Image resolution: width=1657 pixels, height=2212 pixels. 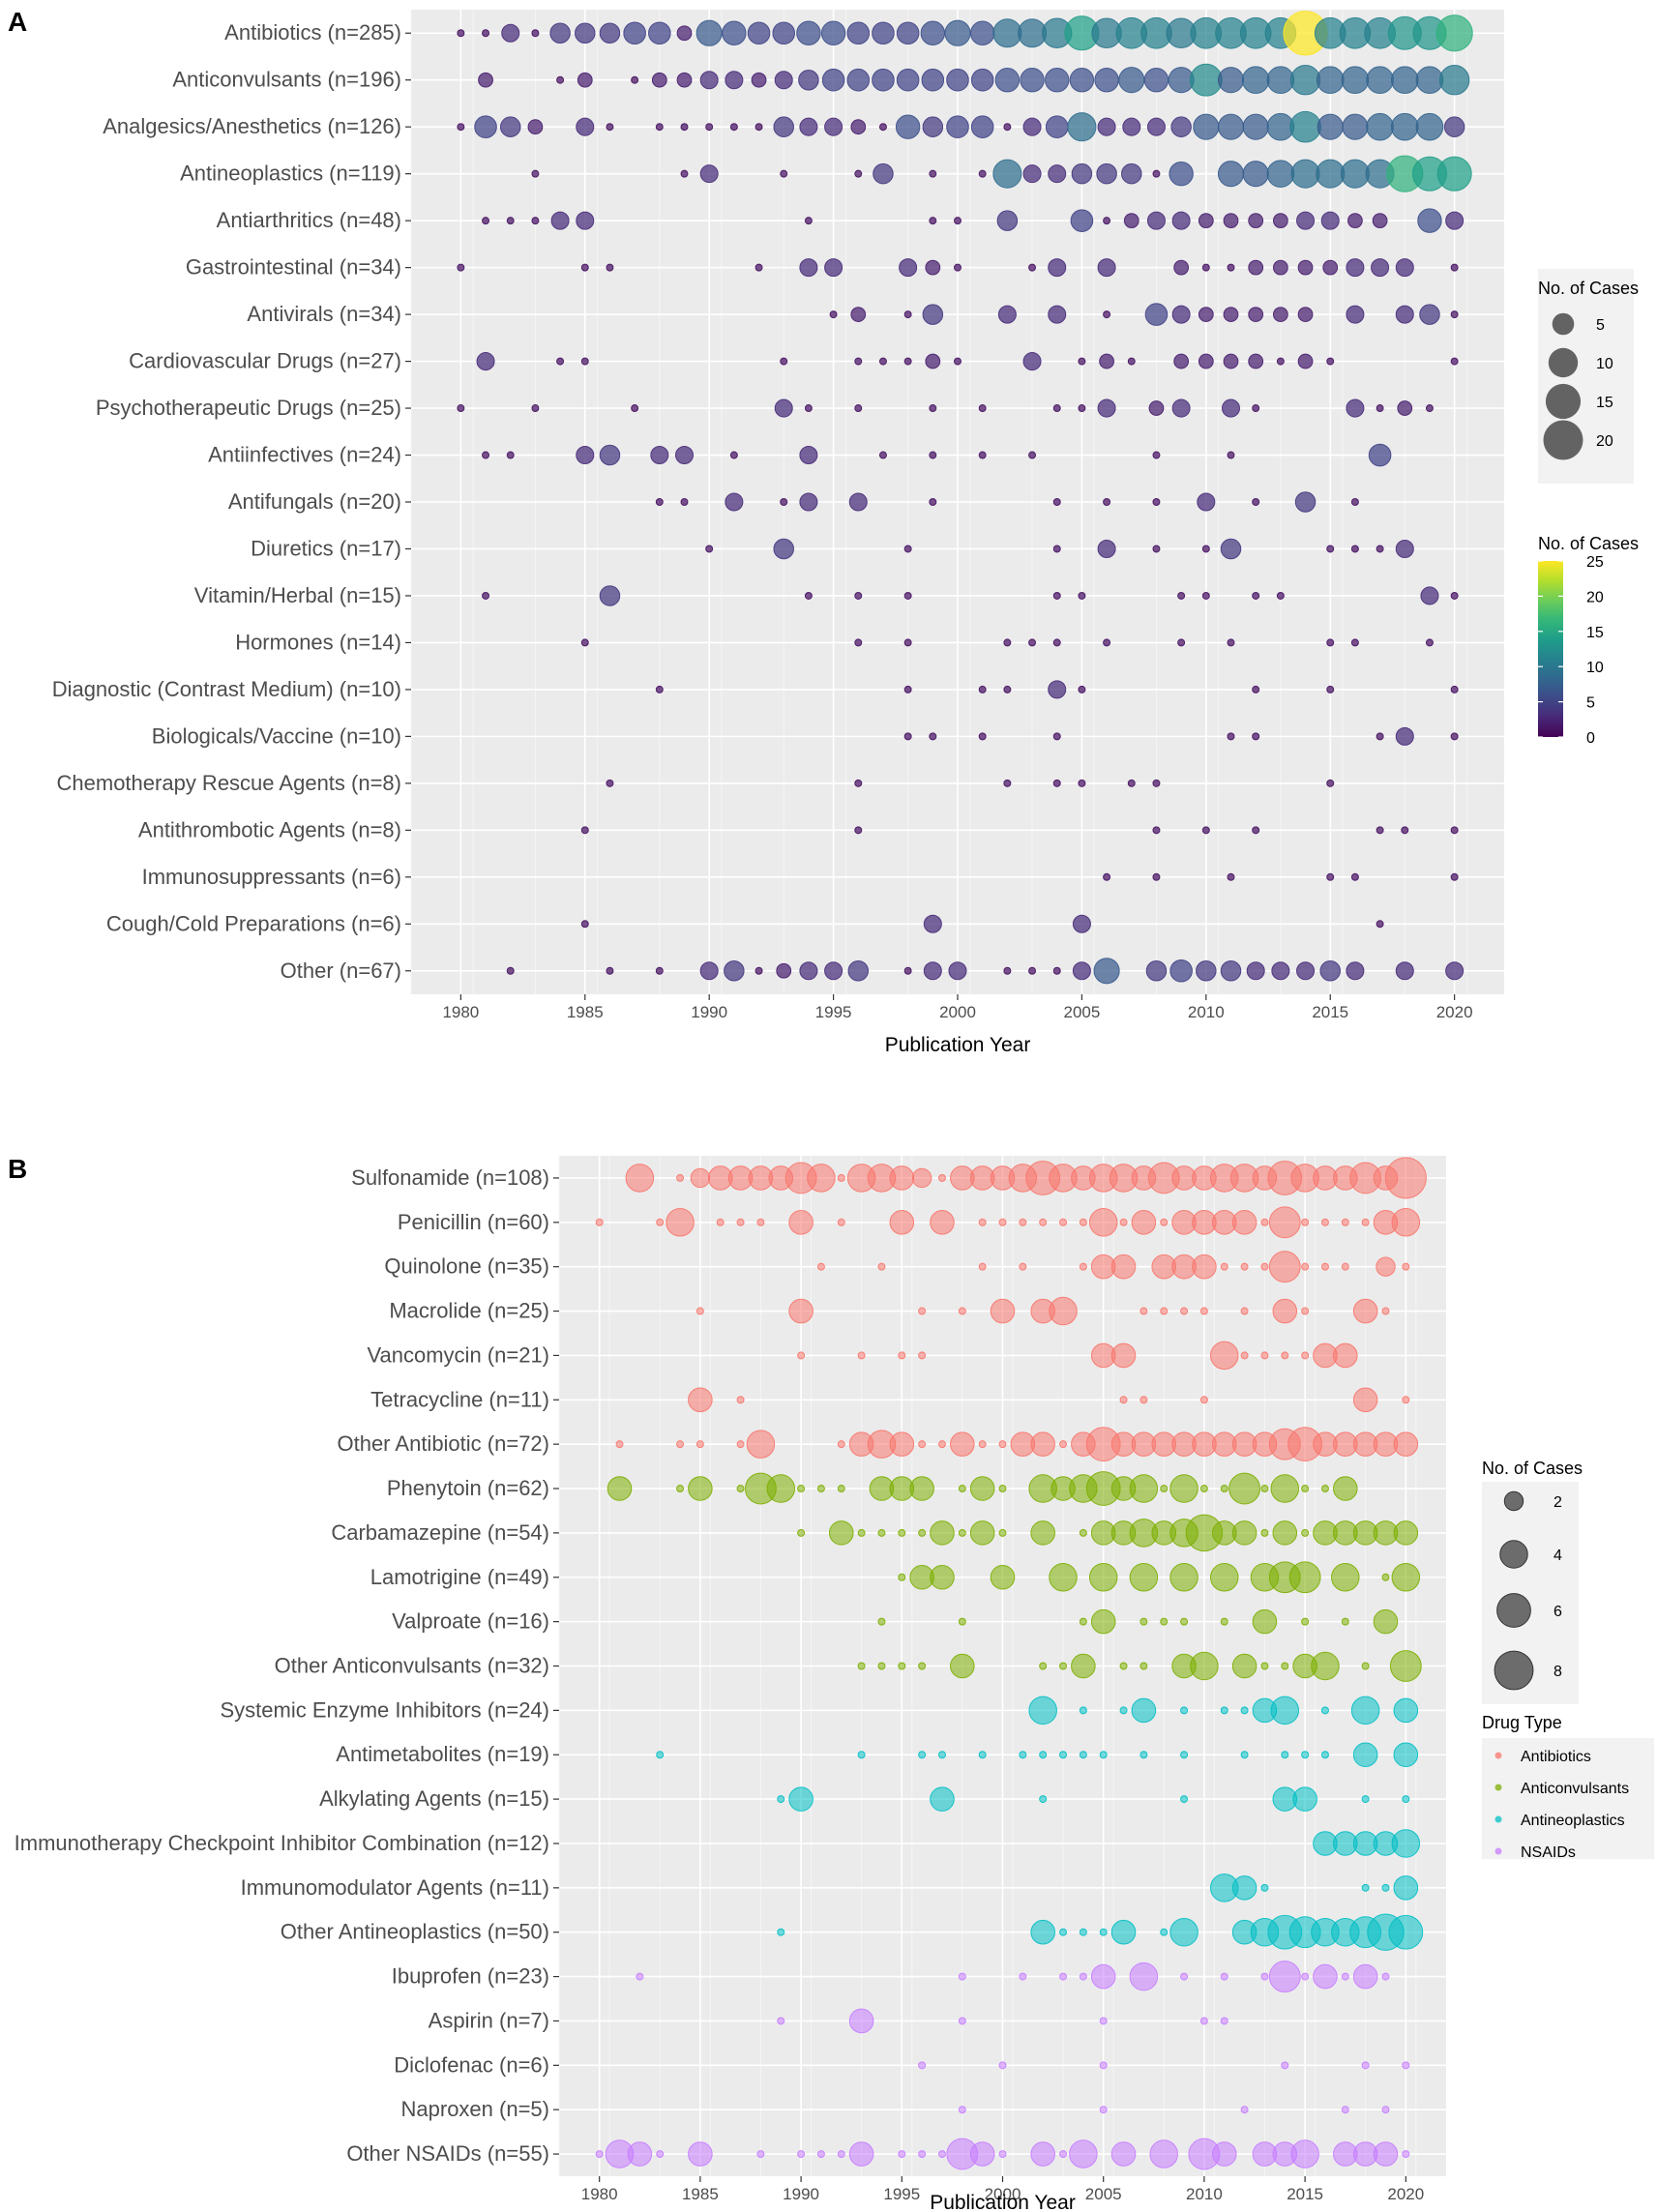 I want to click on category-label-antiinfectives-n-24: Antiinfectives (n=24), so click(x=305, y=455).